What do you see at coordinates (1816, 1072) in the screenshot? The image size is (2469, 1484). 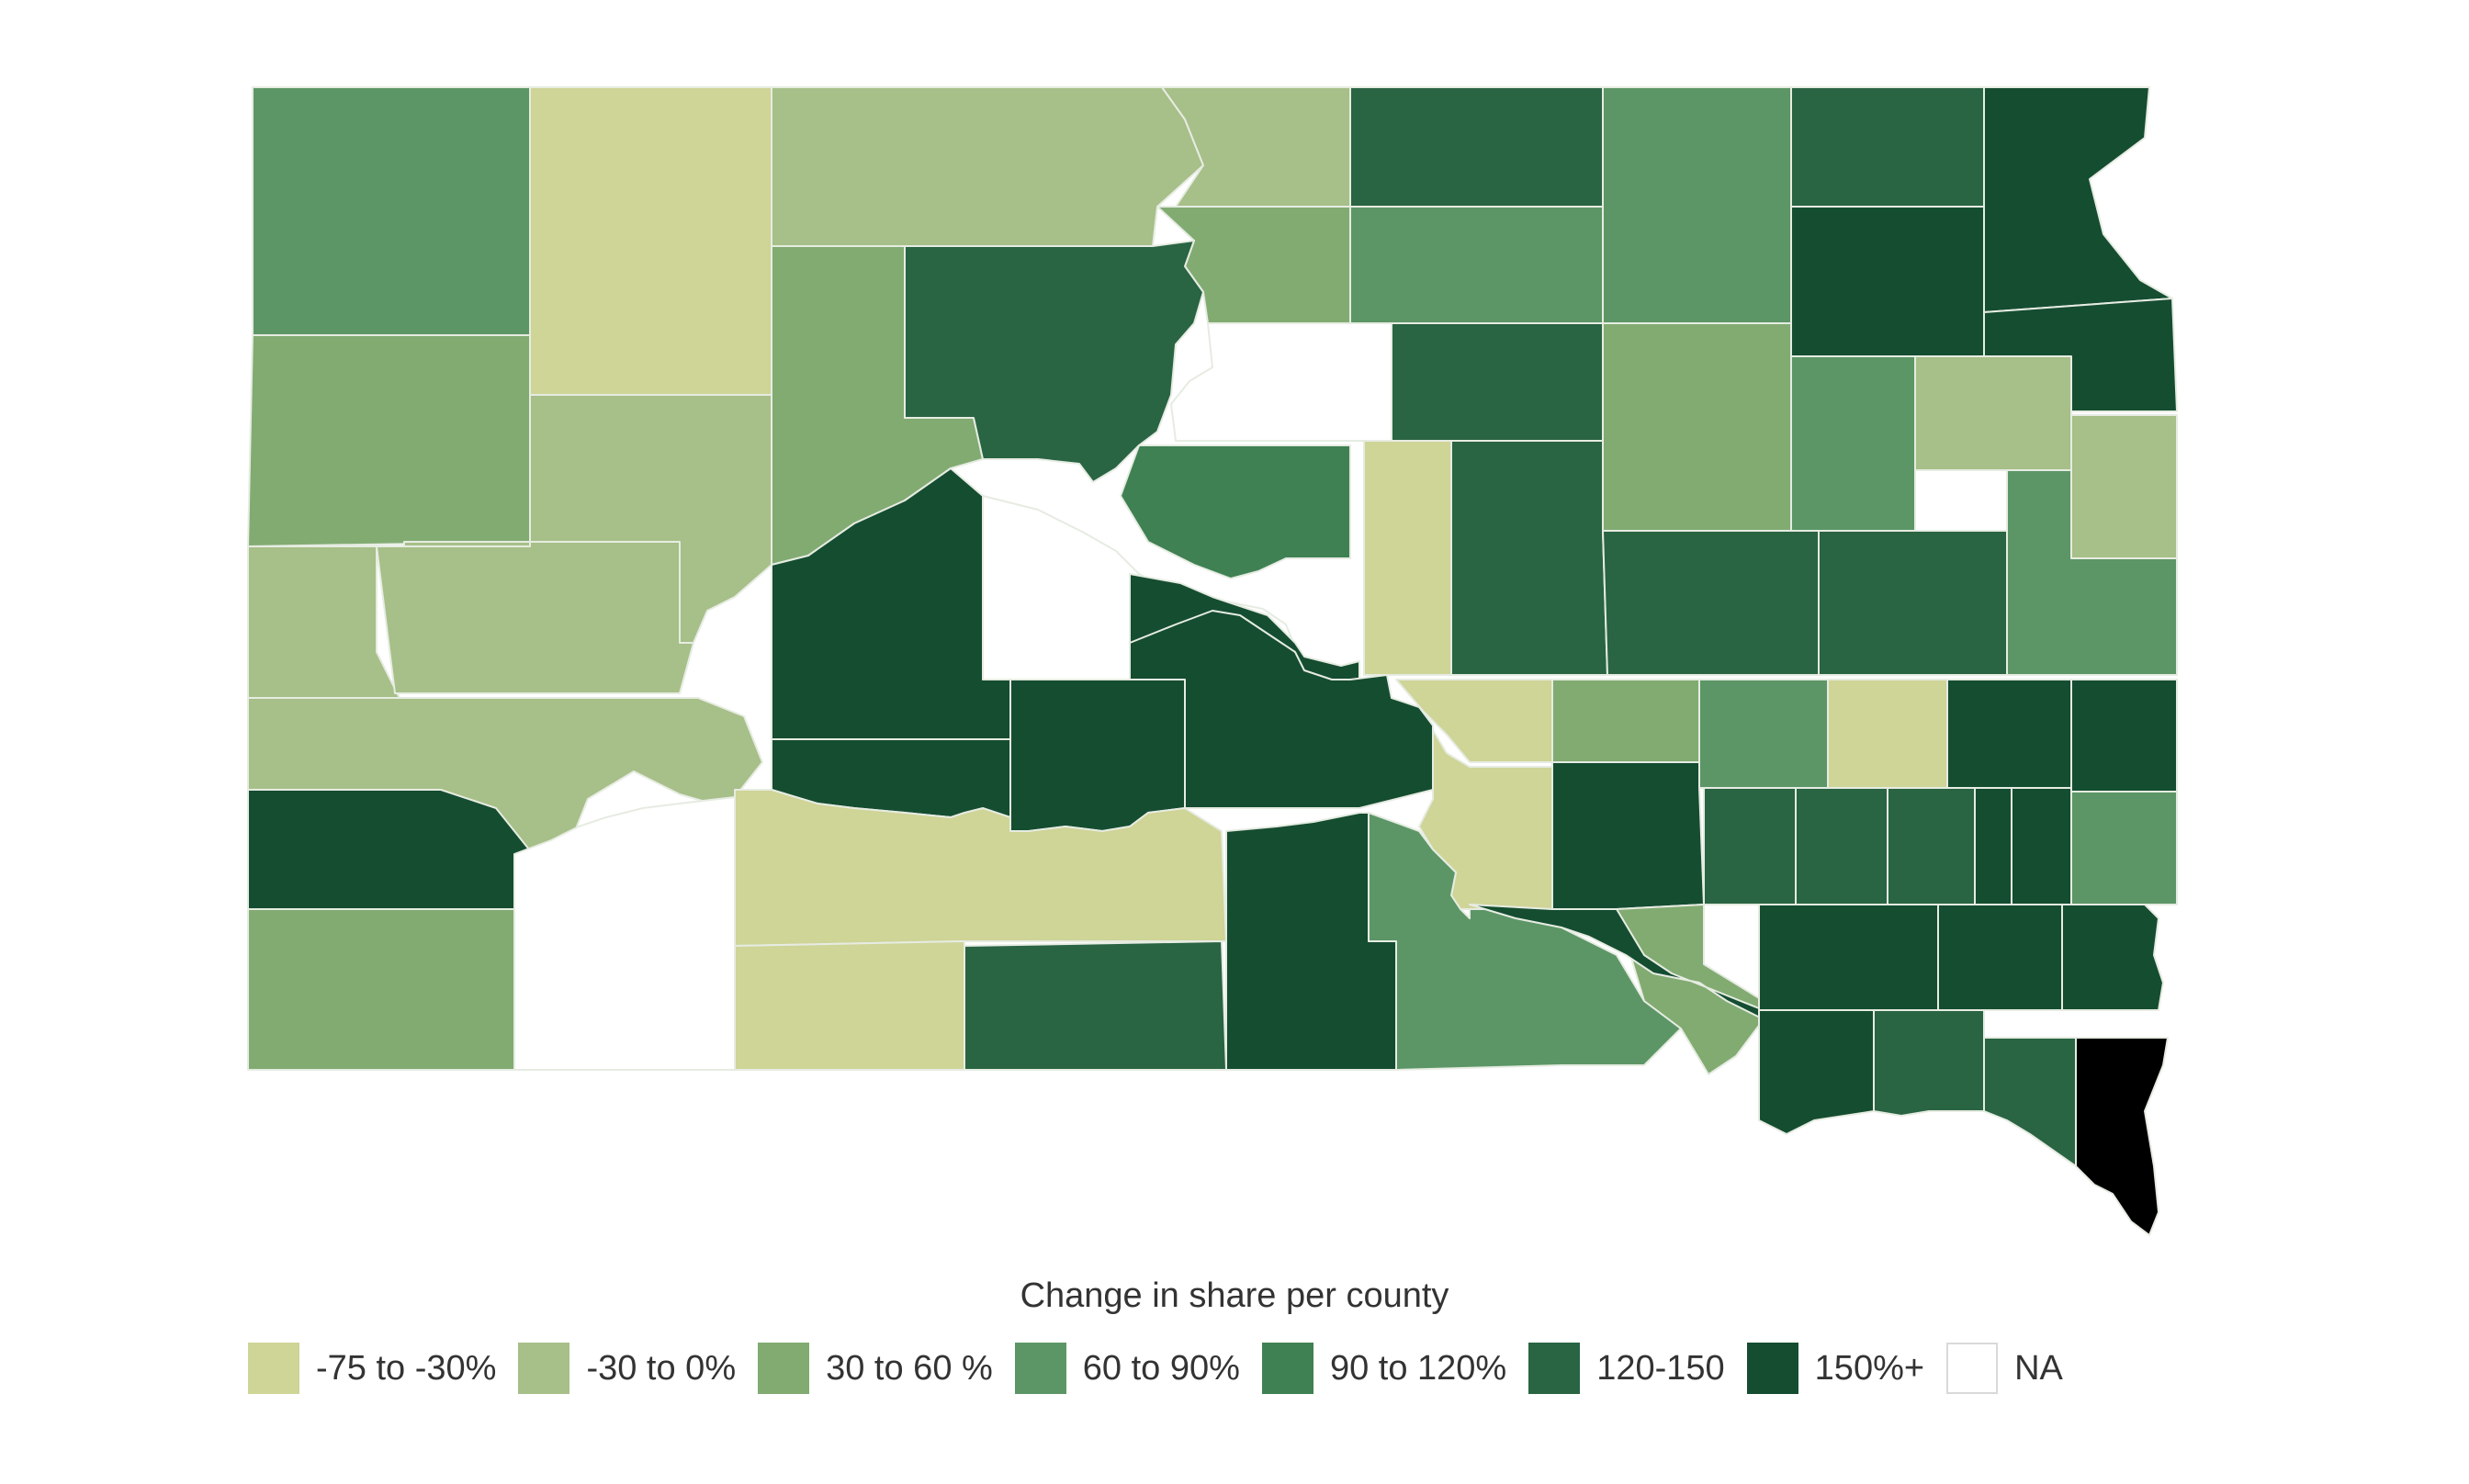 I see `county-yankton` at bounding box center [1816, 1072].